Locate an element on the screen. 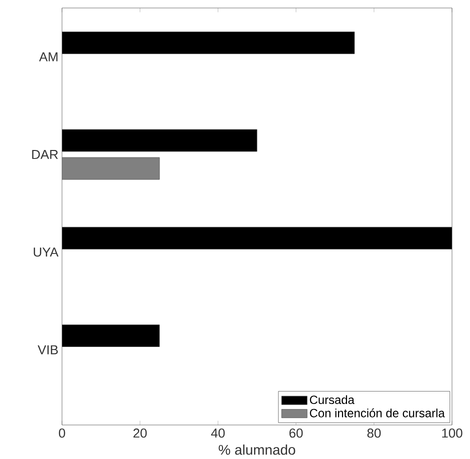  y-tick-label: DAR is located at coordinates (45, 154).